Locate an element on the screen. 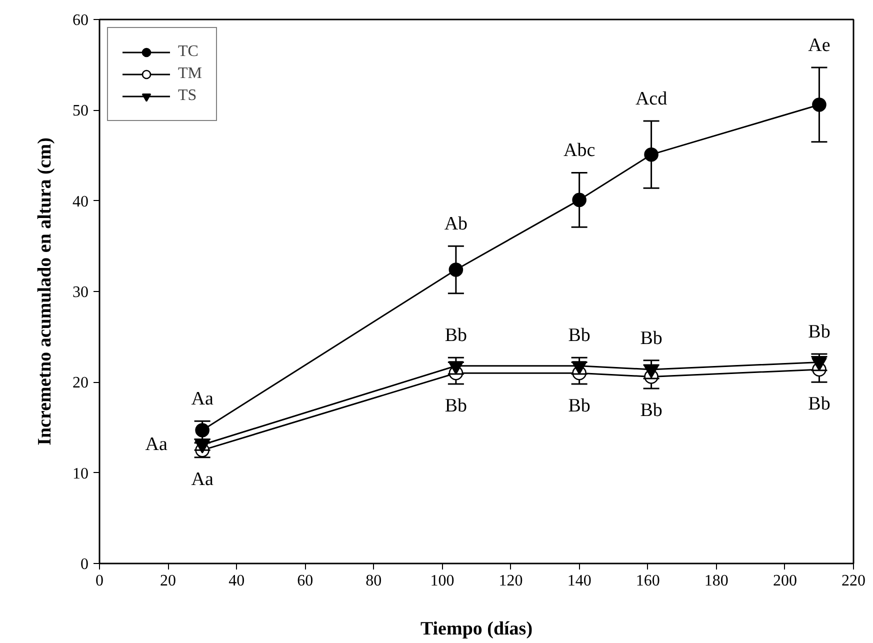 Image resolution: width=873 pixels, height=643 pixels. x-axis-title: Tiempo (días) is located at coordinates (476, 629).